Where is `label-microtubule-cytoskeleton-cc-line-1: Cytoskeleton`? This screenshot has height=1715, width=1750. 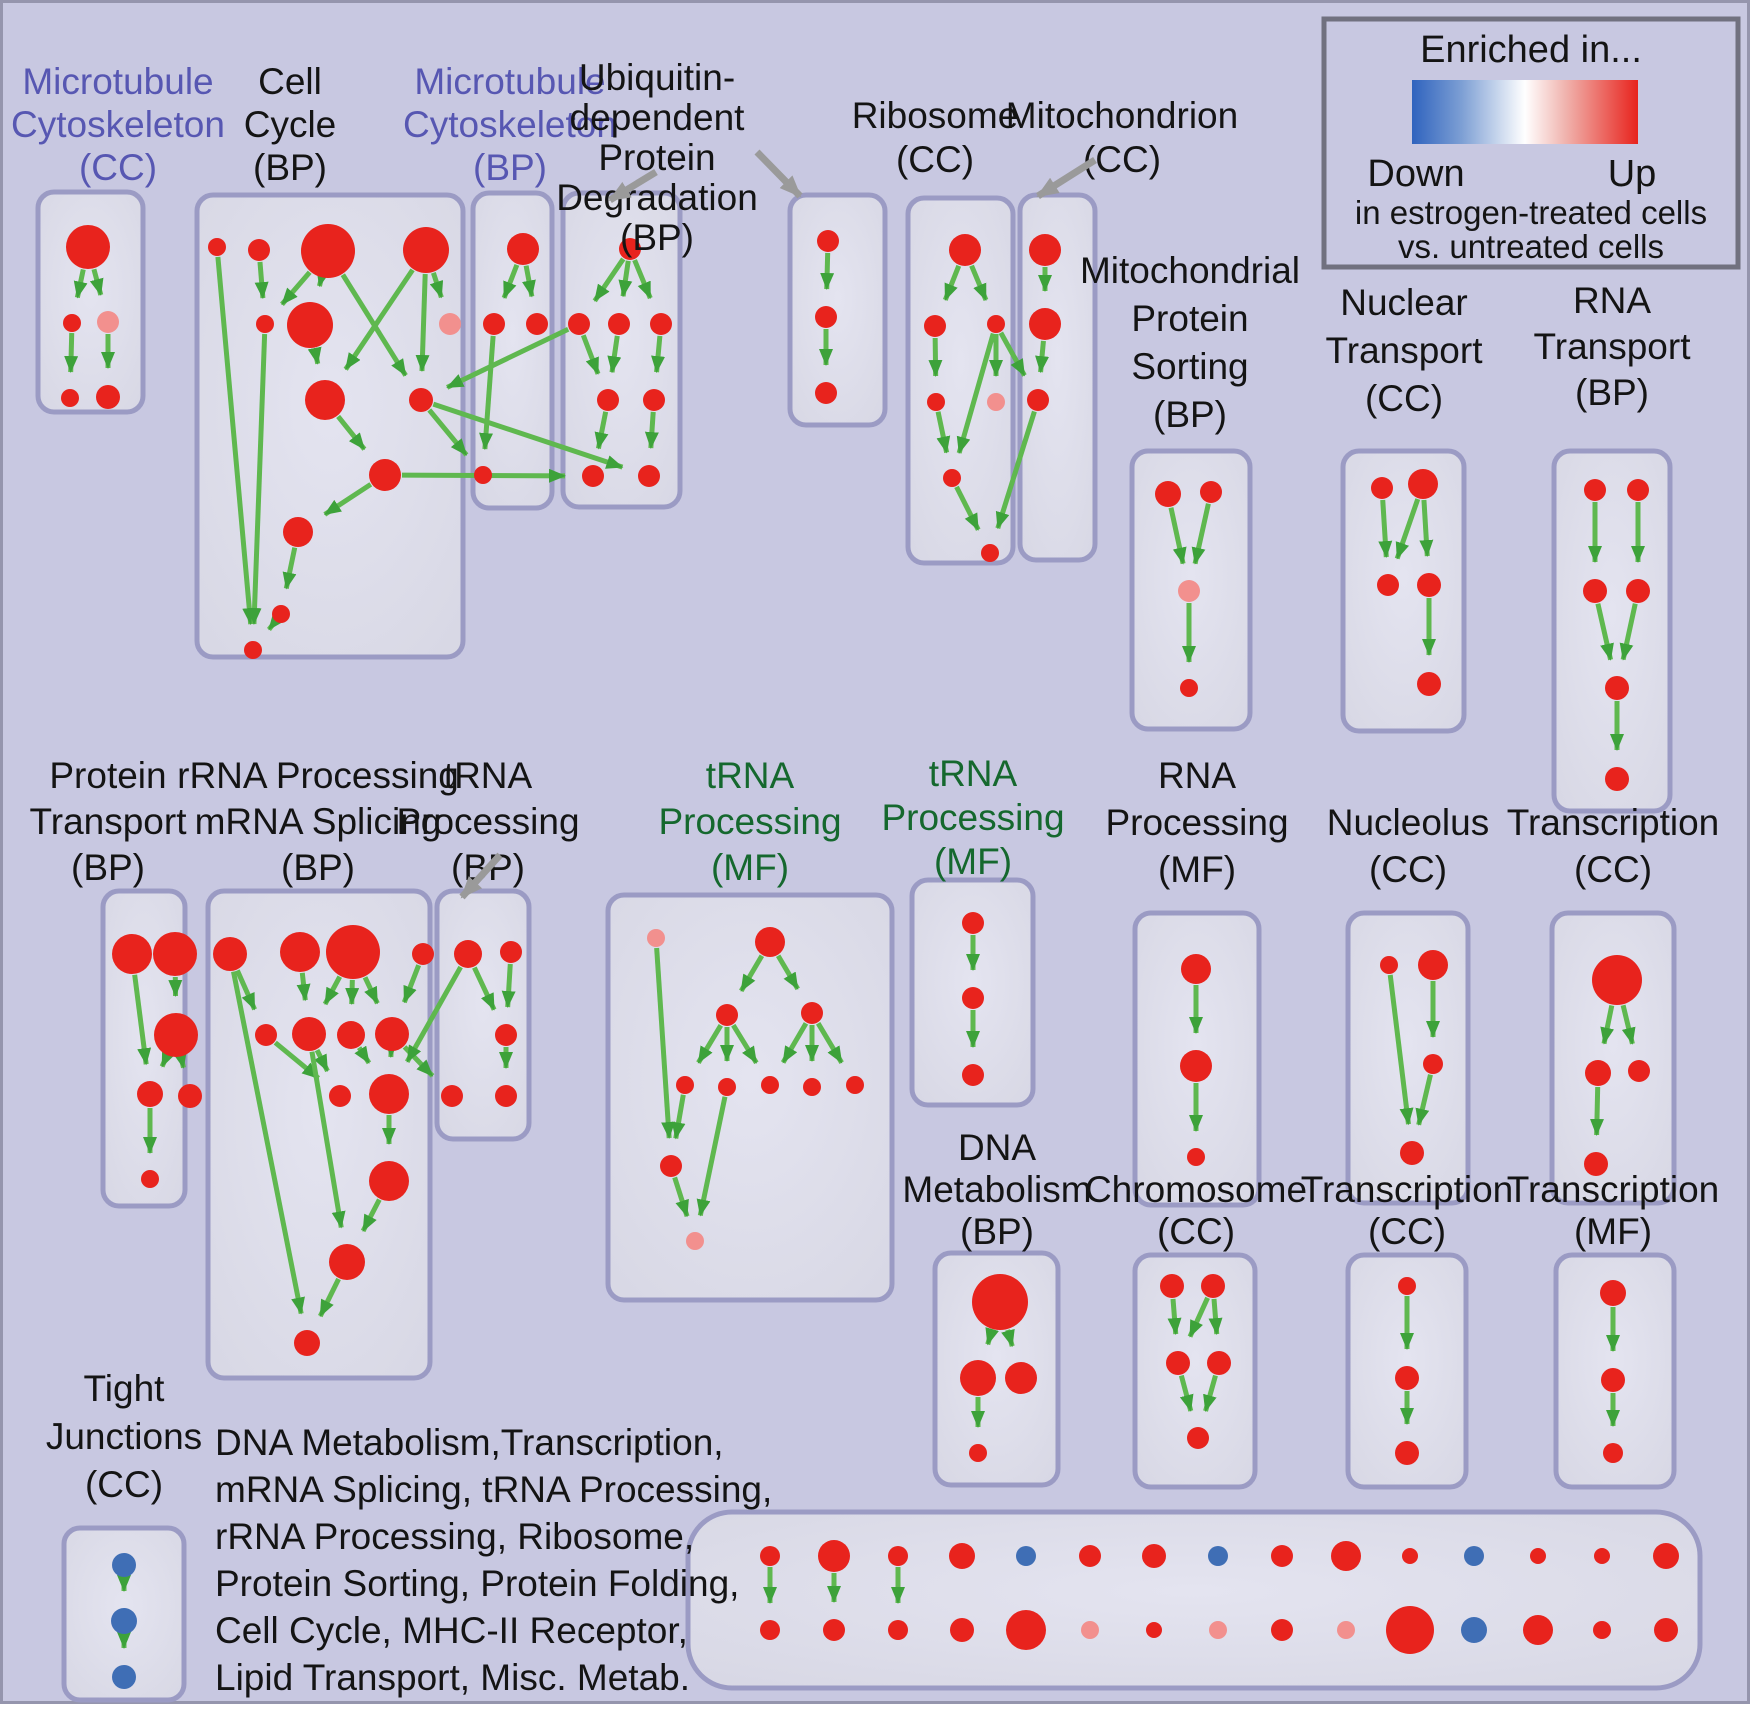
label-microtubule-cytoskeleton-cc-line-1: Cytoskeleton is located at coordinates (118, 124).